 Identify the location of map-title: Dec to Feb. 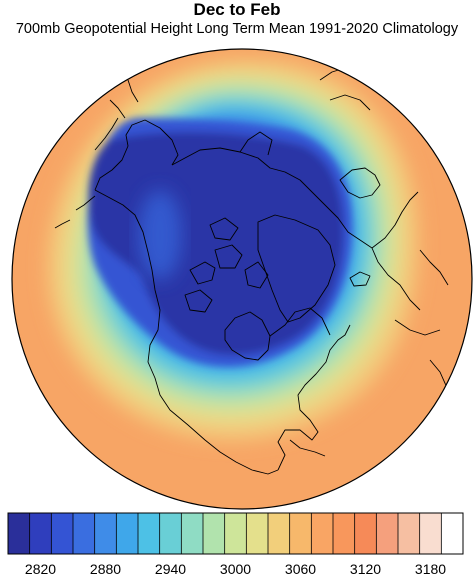
(237, 9).